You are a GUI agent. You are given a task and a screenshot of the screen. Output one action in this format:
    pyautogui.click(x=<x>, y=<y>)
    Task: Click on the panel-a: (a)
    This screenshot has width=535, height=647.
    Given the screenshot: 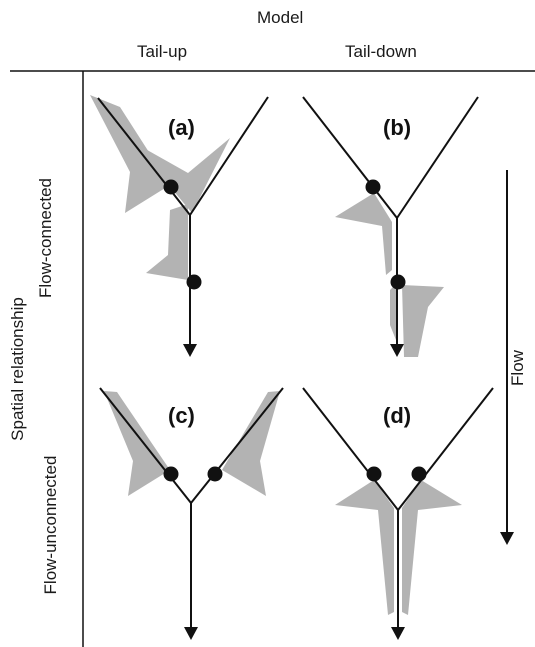 What is the action you would take?
    pyautogui.click(x=179, y=226)
    